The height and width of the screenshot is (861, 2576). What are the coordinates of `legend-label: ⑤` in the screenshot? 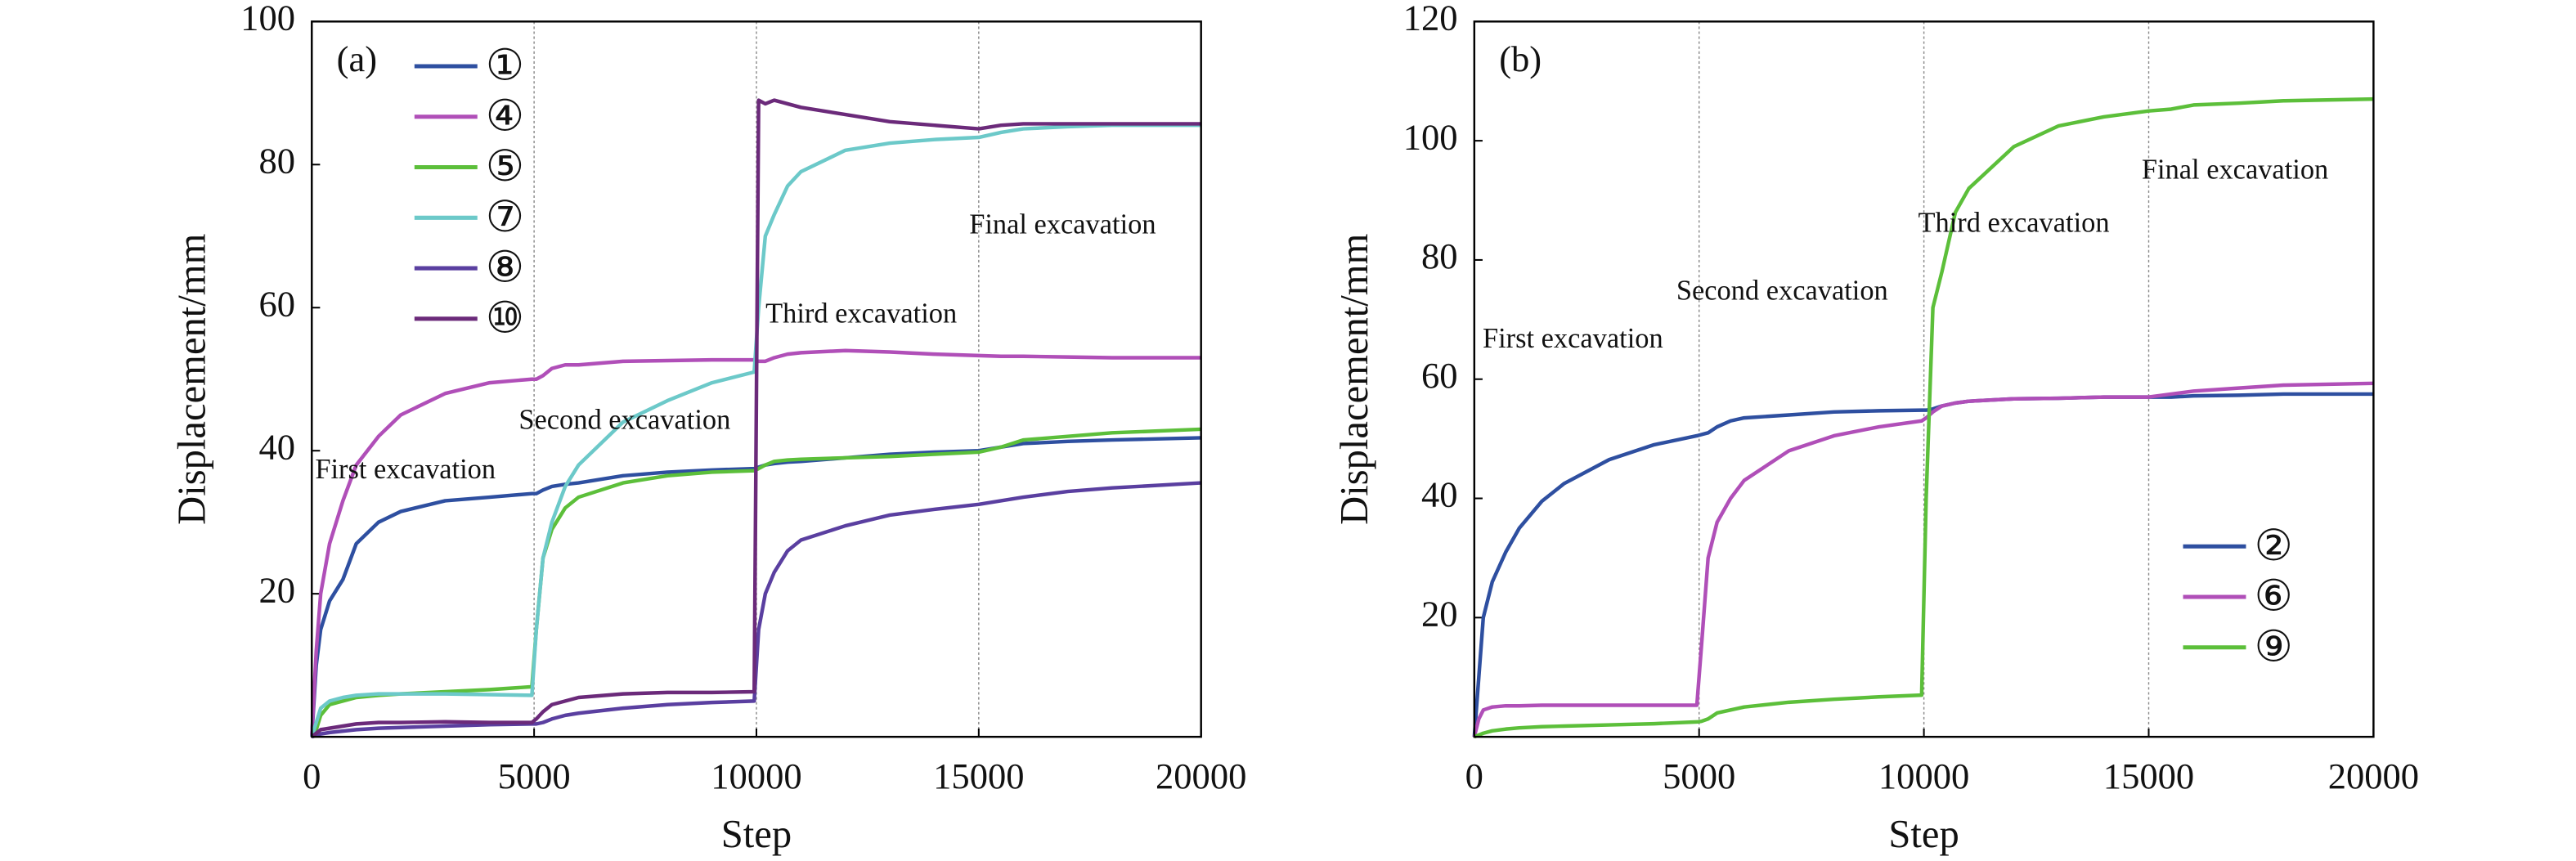 It's located at (505, 166).